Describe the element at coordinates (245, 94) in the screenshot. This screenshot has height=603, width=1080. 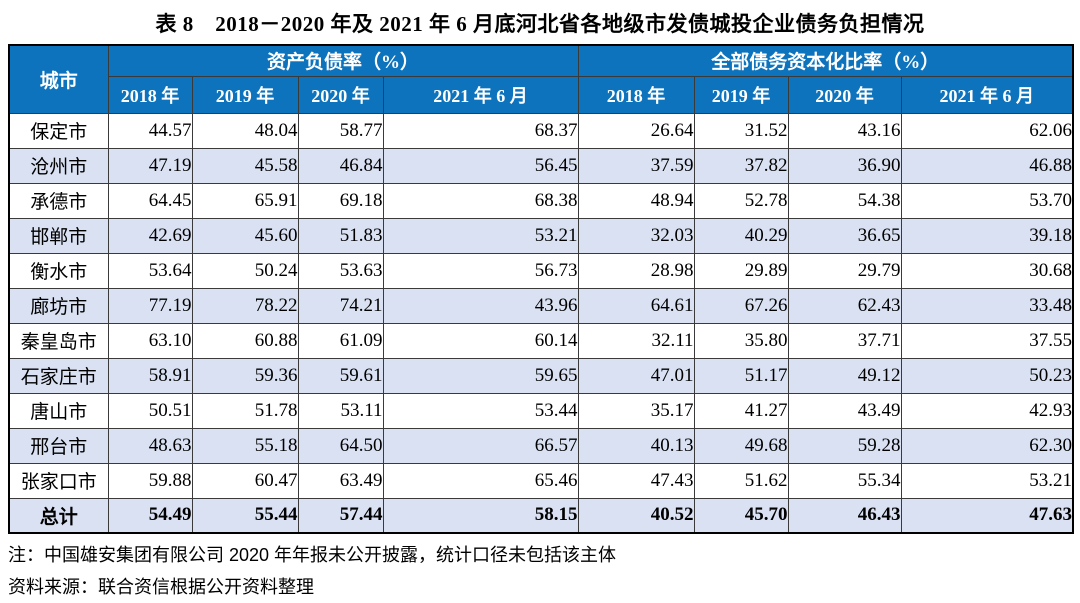
I see `header-year-alr-1: 2019 年` at that location.